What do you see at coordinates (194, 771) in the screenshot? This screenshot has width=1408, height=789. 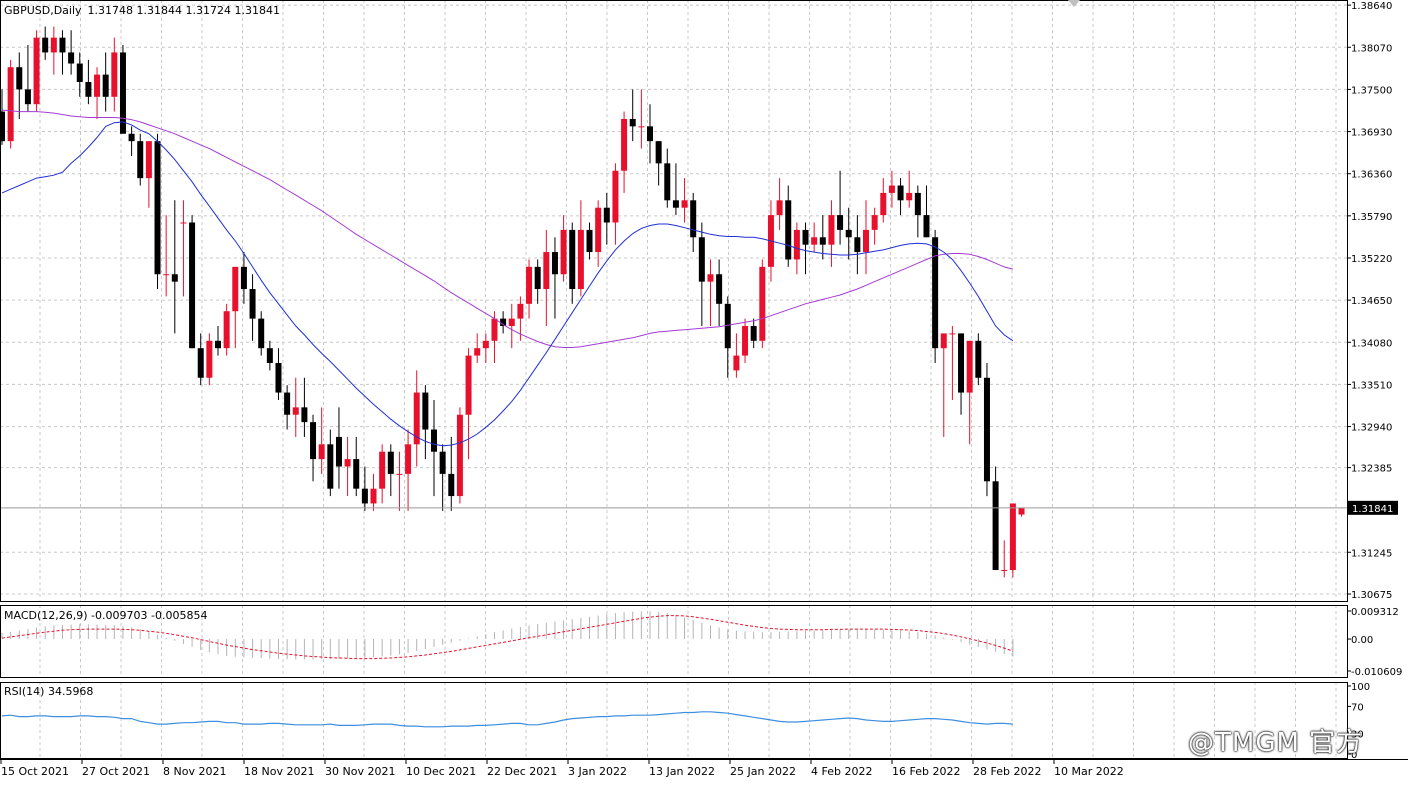 I see `time-tick-label: 8 Nov 2021` at bounding box center [194, 771].